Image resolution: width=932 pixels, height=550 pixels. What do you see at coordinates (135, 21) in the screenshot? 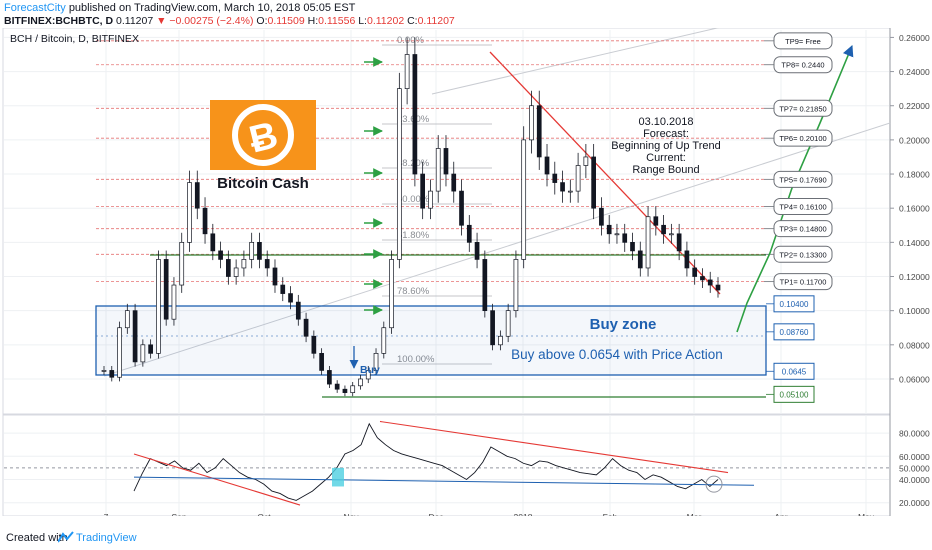
I see `last-price: 0.11207` at bounding box center [135, 21].